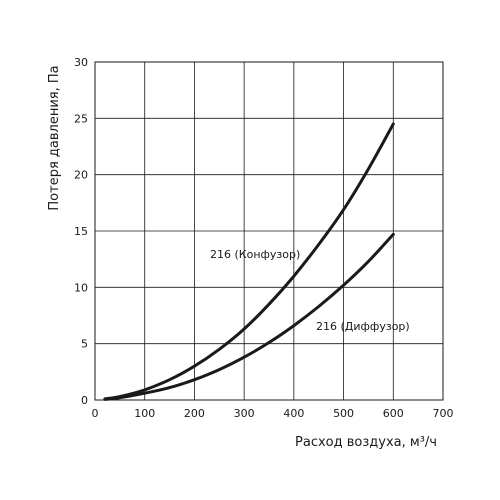  I want to click on y-axis-label: Потеря давления, Па, so click(54, 137).